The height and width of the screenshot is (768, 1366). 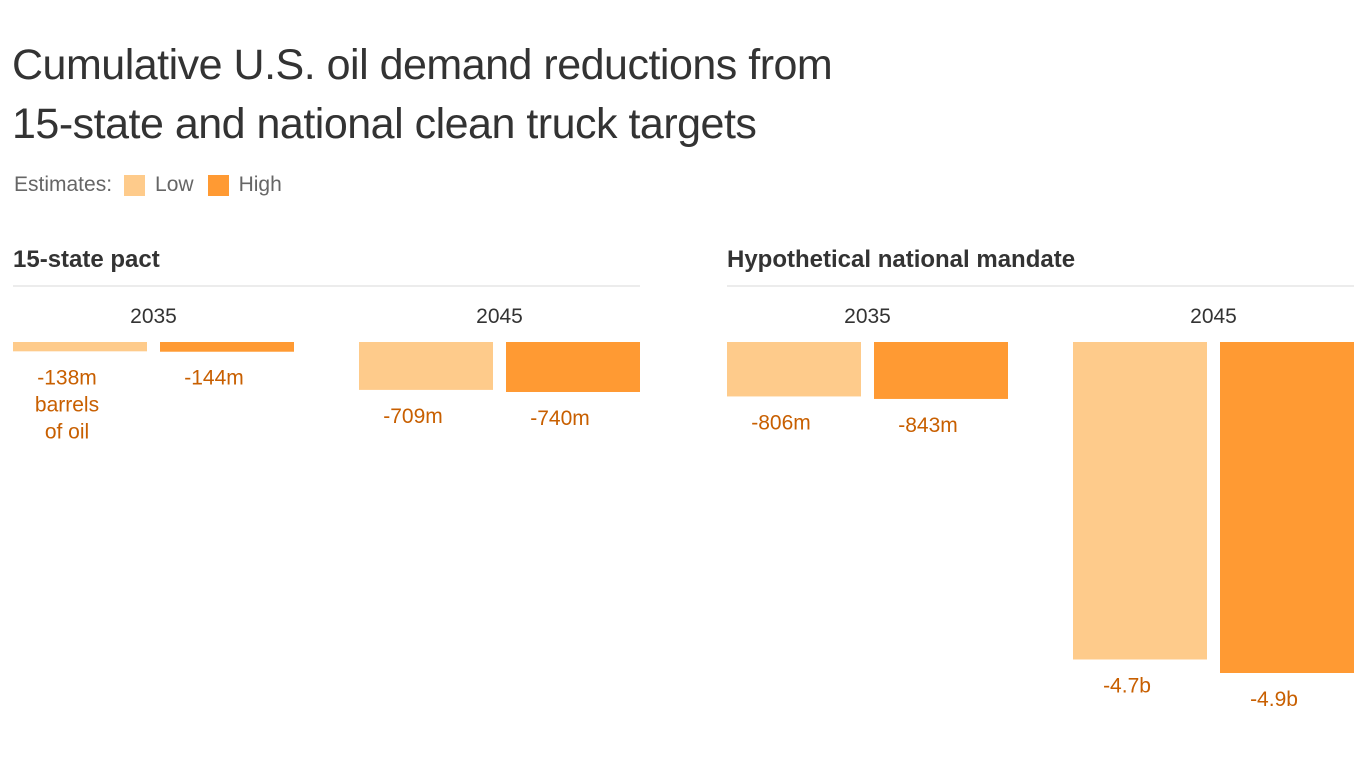 I want to click on value-label-1-1-high-0: -4.9b, so click(x=1274, y=699).